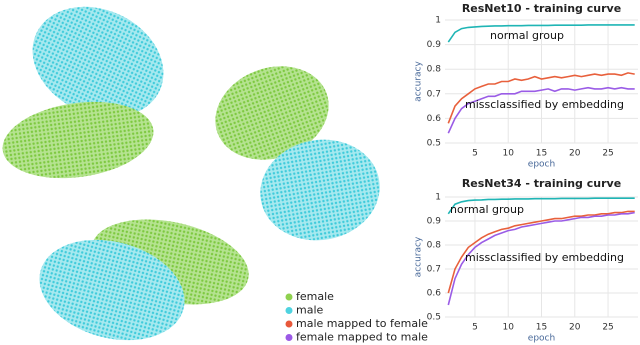  Describe the element at coordinates (310, 310) in the screenshot. I see `legend-label: male` at that location.